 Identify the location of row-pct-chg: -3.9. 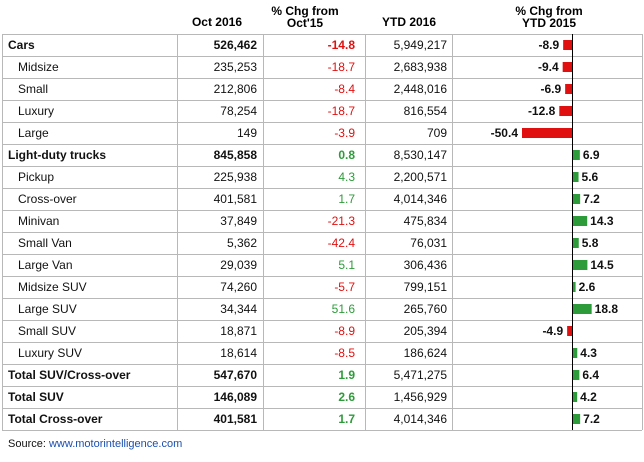
(344, 133).